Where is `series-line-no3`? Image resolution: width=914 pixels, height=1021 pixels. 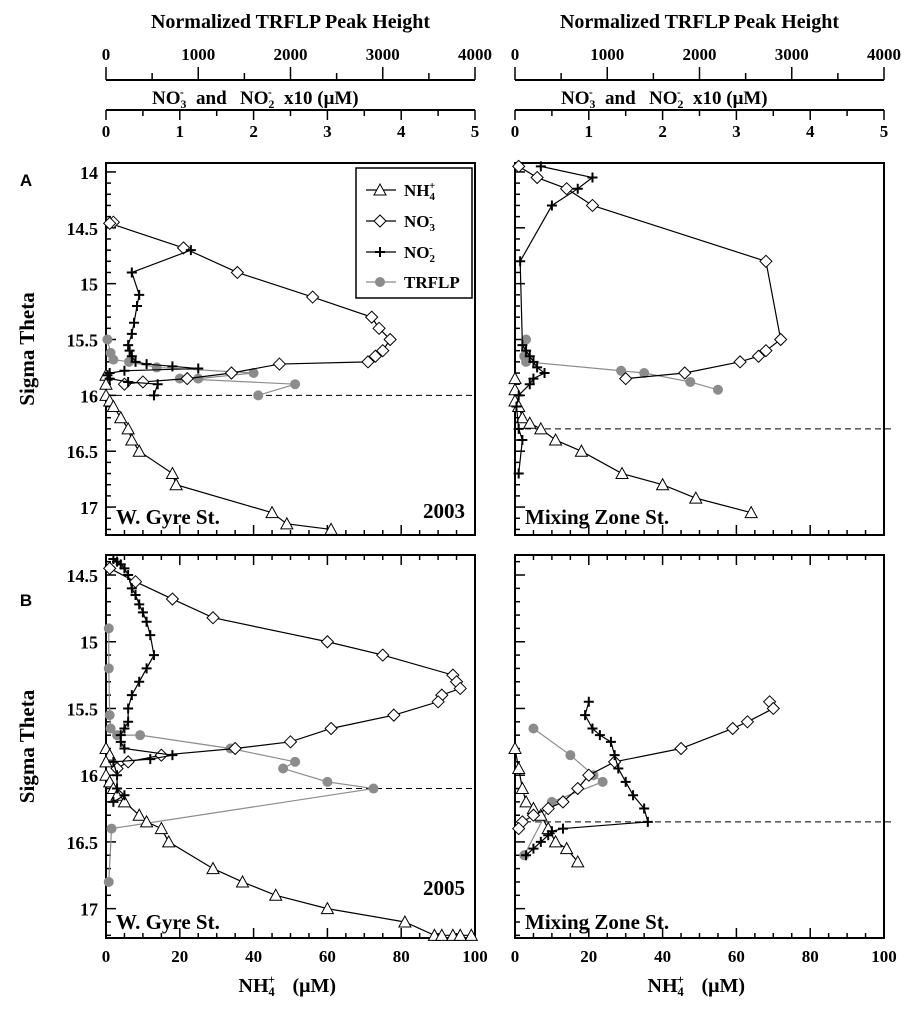
series-line-no3 is located at coordinates (249, 303).